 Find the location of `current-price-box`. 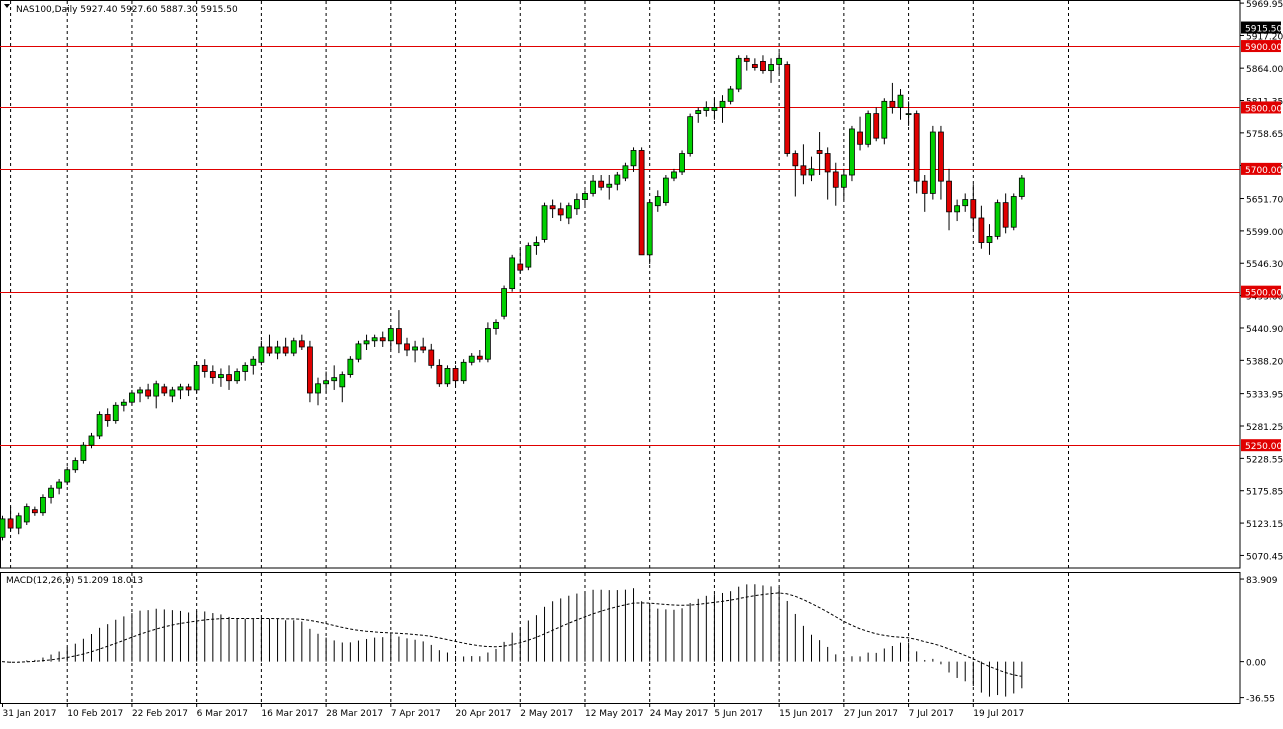

current-price-box is located at coordinates (1261, 27).